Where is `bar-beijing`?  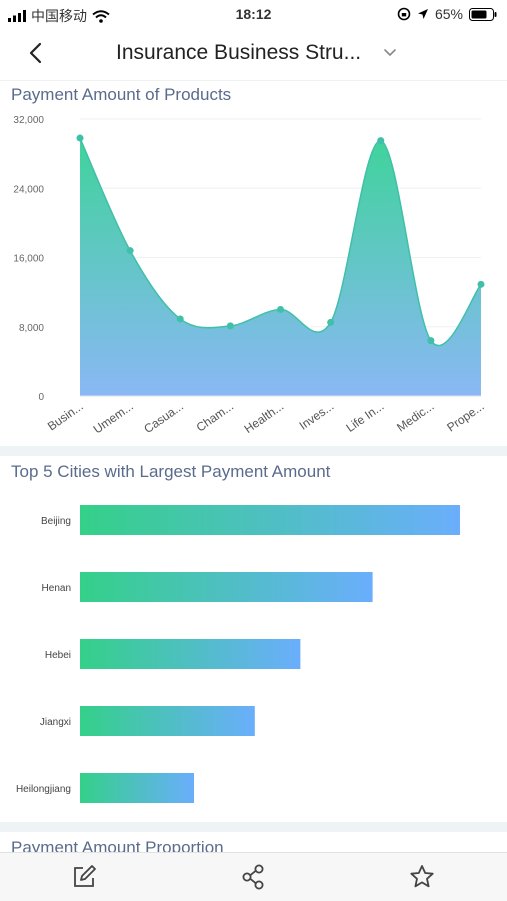 bar-beijing is located at coordinates (270, 520).